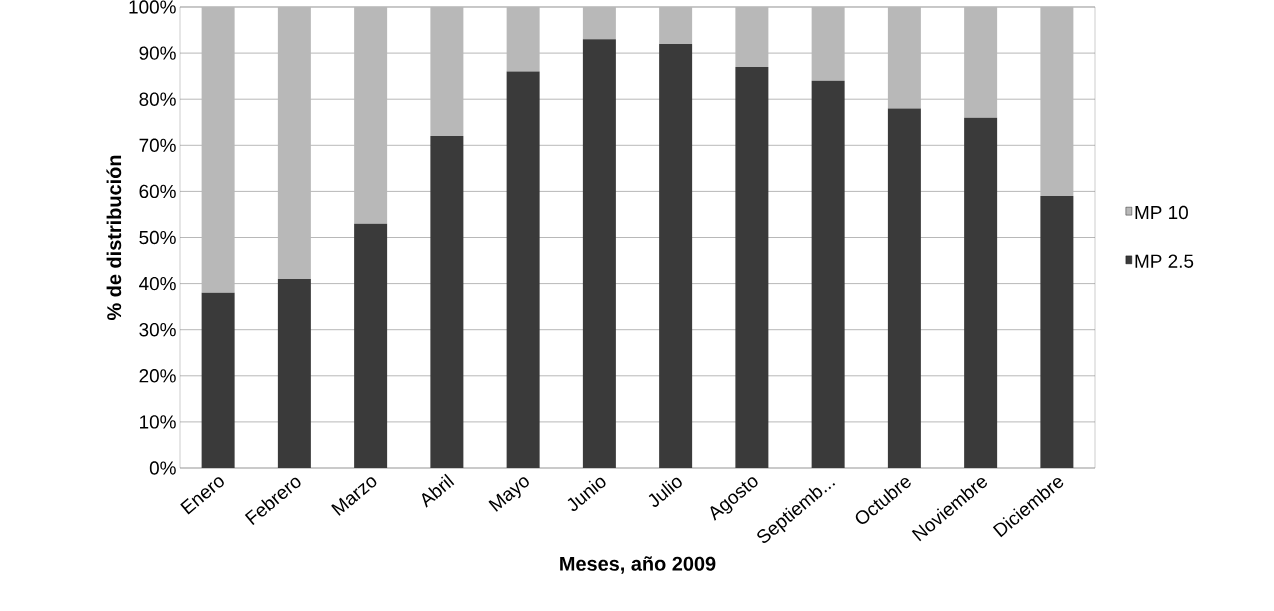 The image size is (1274, 611). I want to click on legend-label: MP 2.5, so click(1164, 261).